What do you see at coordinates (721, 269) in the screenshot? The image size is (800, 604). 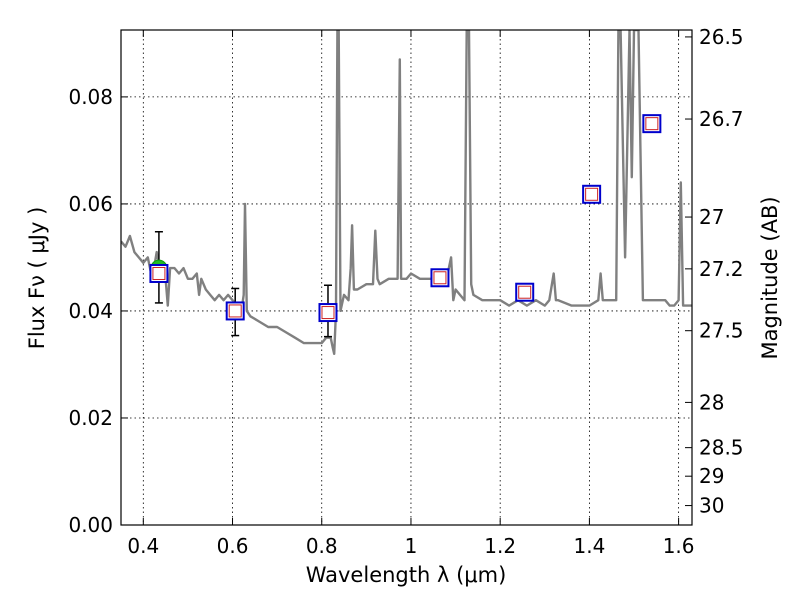 I see `magnitude-tick-label: 27.2` at bounding box center [721, 269].